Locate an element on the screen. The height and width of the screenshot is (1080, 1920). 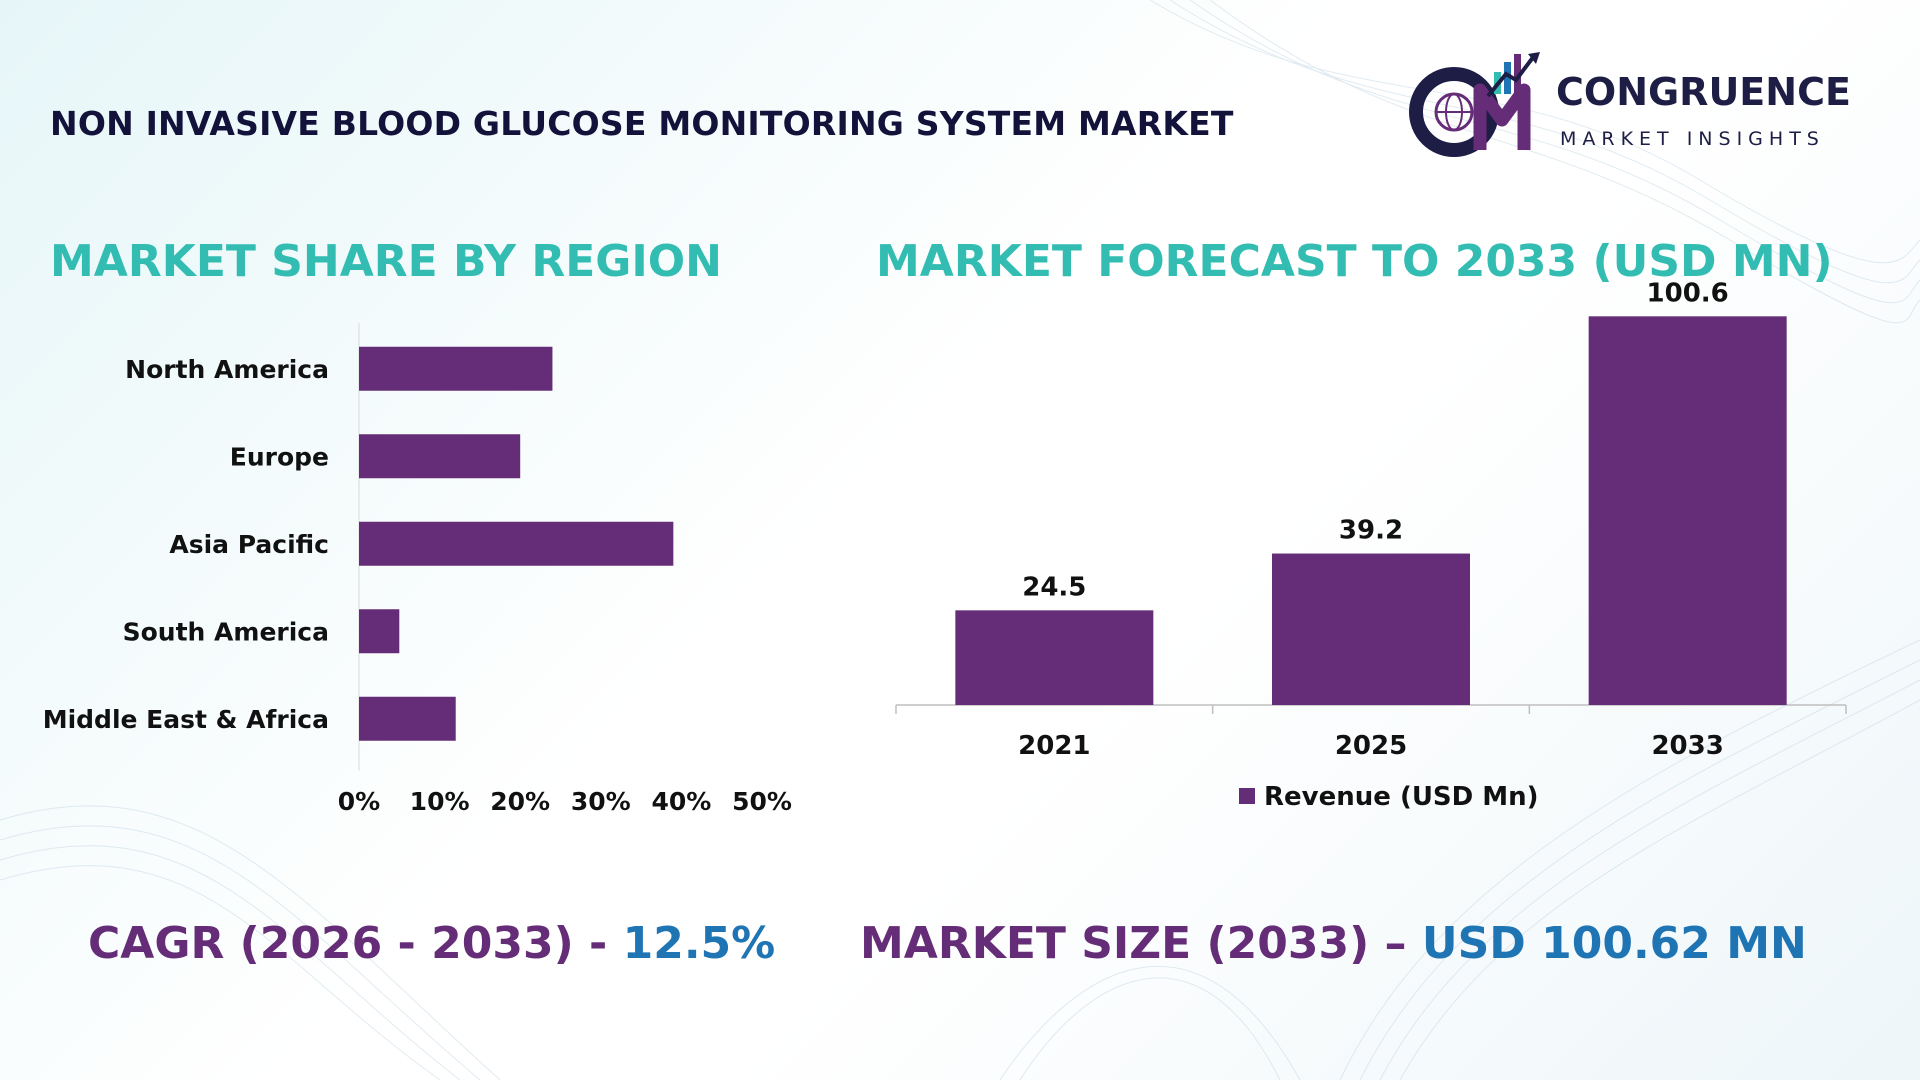
region-x-tick-label: 0% is located at coordinates (359, 801).